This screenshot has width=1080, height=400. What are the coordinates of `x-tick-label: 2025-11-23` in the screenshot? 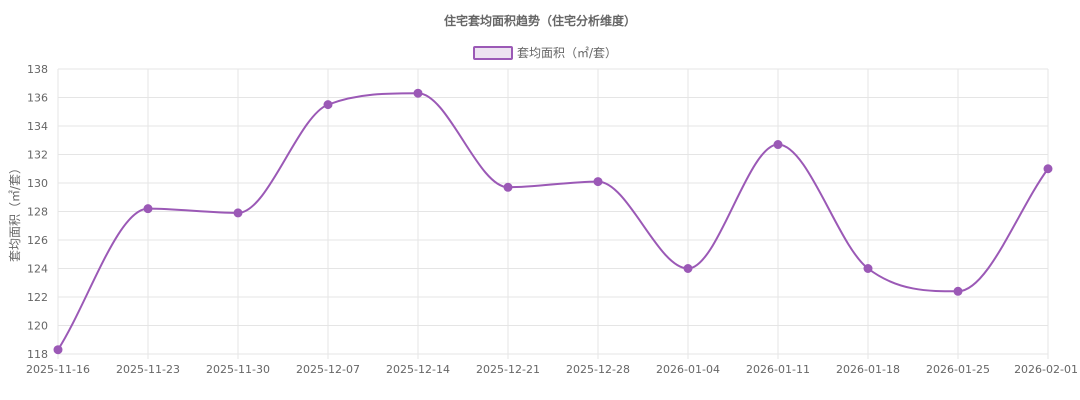 It's located at (148, 369).